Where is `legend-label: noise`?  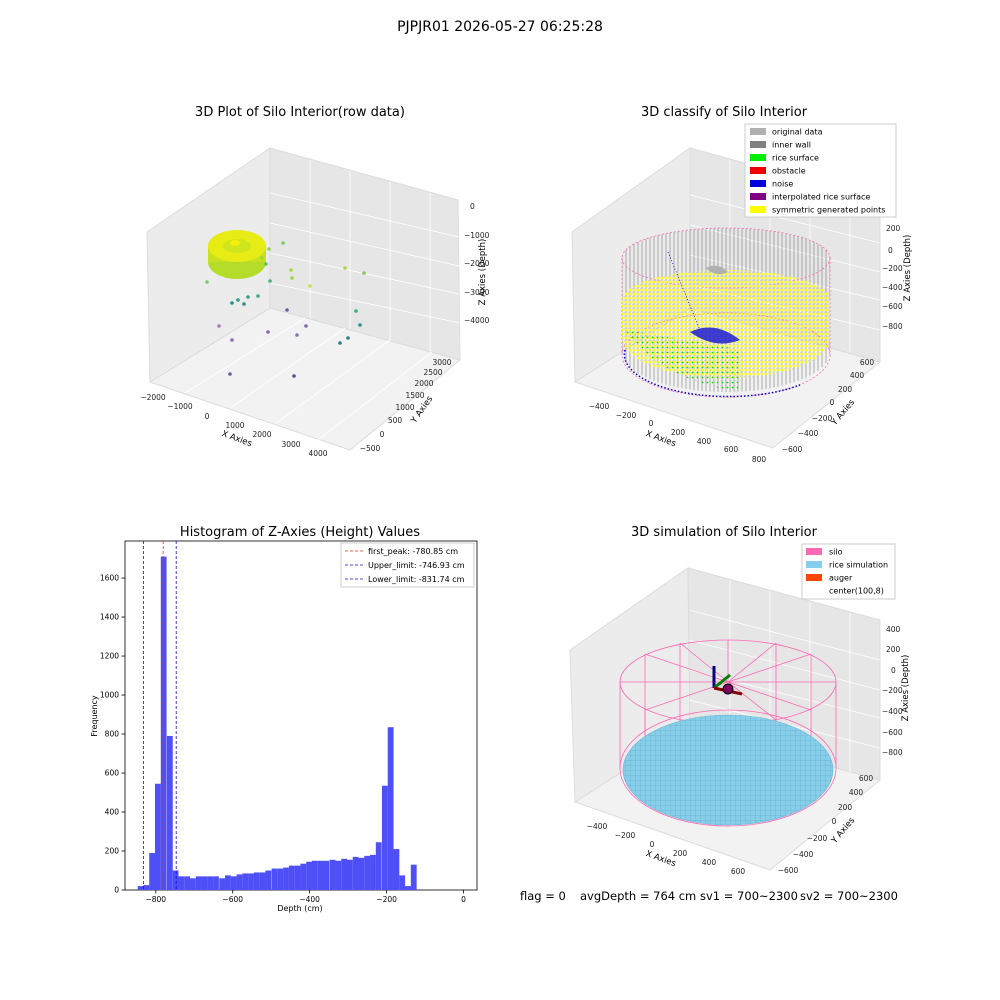
legend-label: noise is located at coordinates (782, 184).